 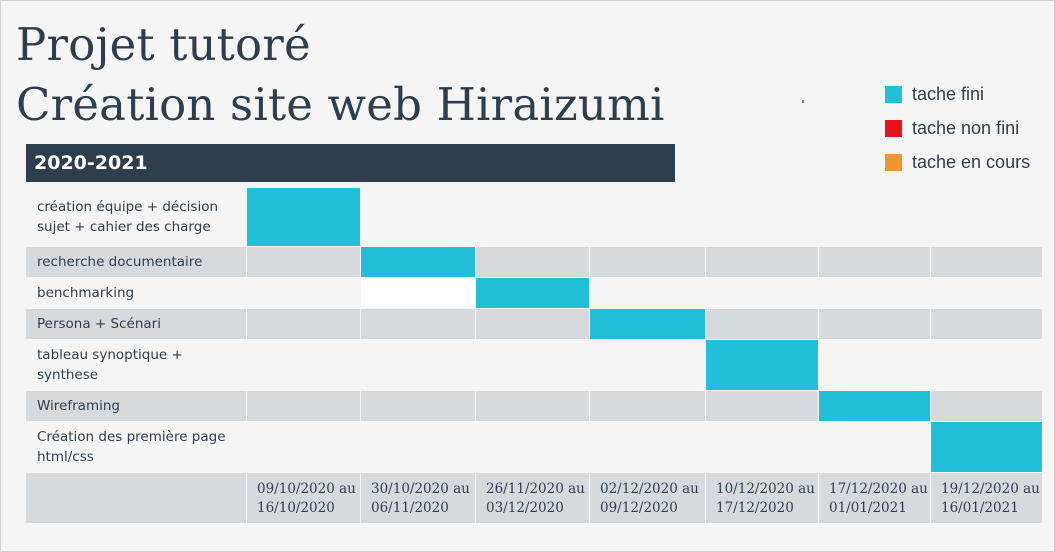 I want to click on legend-item-not-done: tache non fini, so click(x=952, y=128).